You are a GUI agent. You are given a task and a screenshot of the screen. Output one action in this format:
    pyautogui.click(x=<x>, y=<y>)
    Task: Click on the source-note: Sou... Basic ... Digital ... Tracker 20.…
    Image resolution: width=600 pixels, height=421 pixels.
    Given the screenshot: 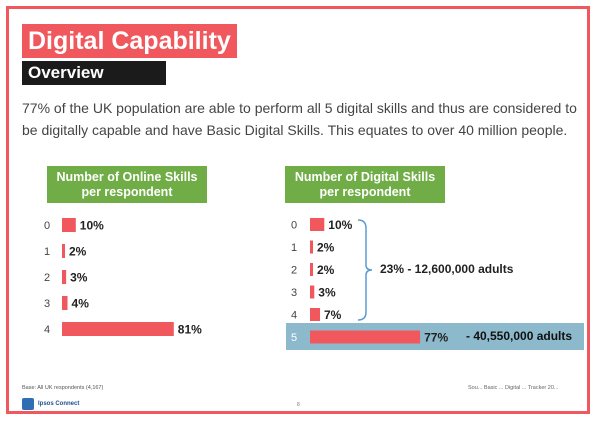 What is the action you would take?
    pyautogui.click(x=513, y=388)
    